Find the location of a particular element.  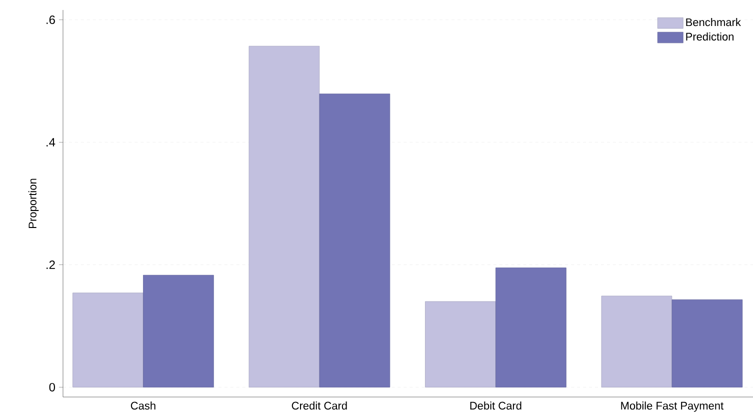

y-tick-label: 0 is located at coordinates (52, 387).